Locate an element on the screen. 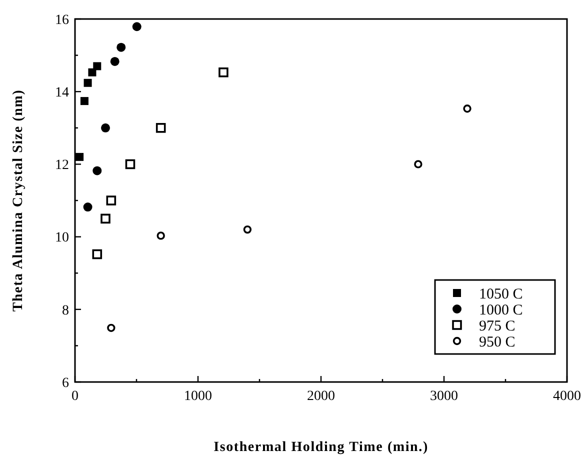 The width and height of the screenshot is (587, 459). legend-label: 1000 C is located at coordinates (501, 310).